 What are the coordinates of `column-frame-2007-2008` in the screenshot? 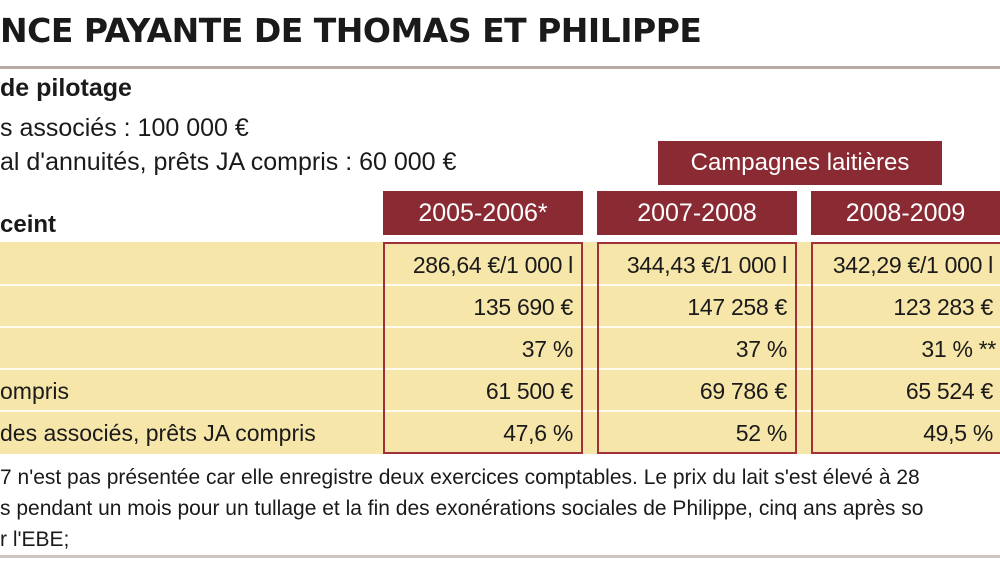 It's located at (697, 348).